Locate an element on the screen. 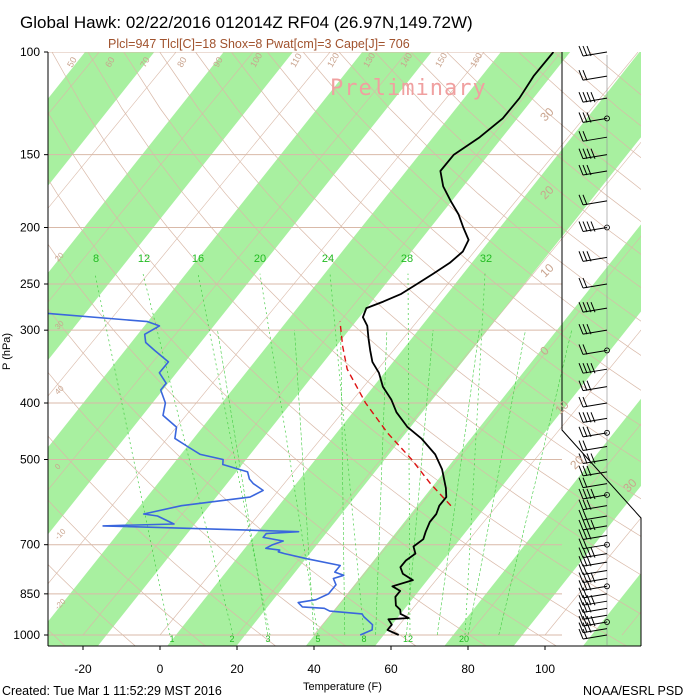 This screenshot has height=700, width=700. skewt-temp-label: 30 is located at coordinates (547, 115).